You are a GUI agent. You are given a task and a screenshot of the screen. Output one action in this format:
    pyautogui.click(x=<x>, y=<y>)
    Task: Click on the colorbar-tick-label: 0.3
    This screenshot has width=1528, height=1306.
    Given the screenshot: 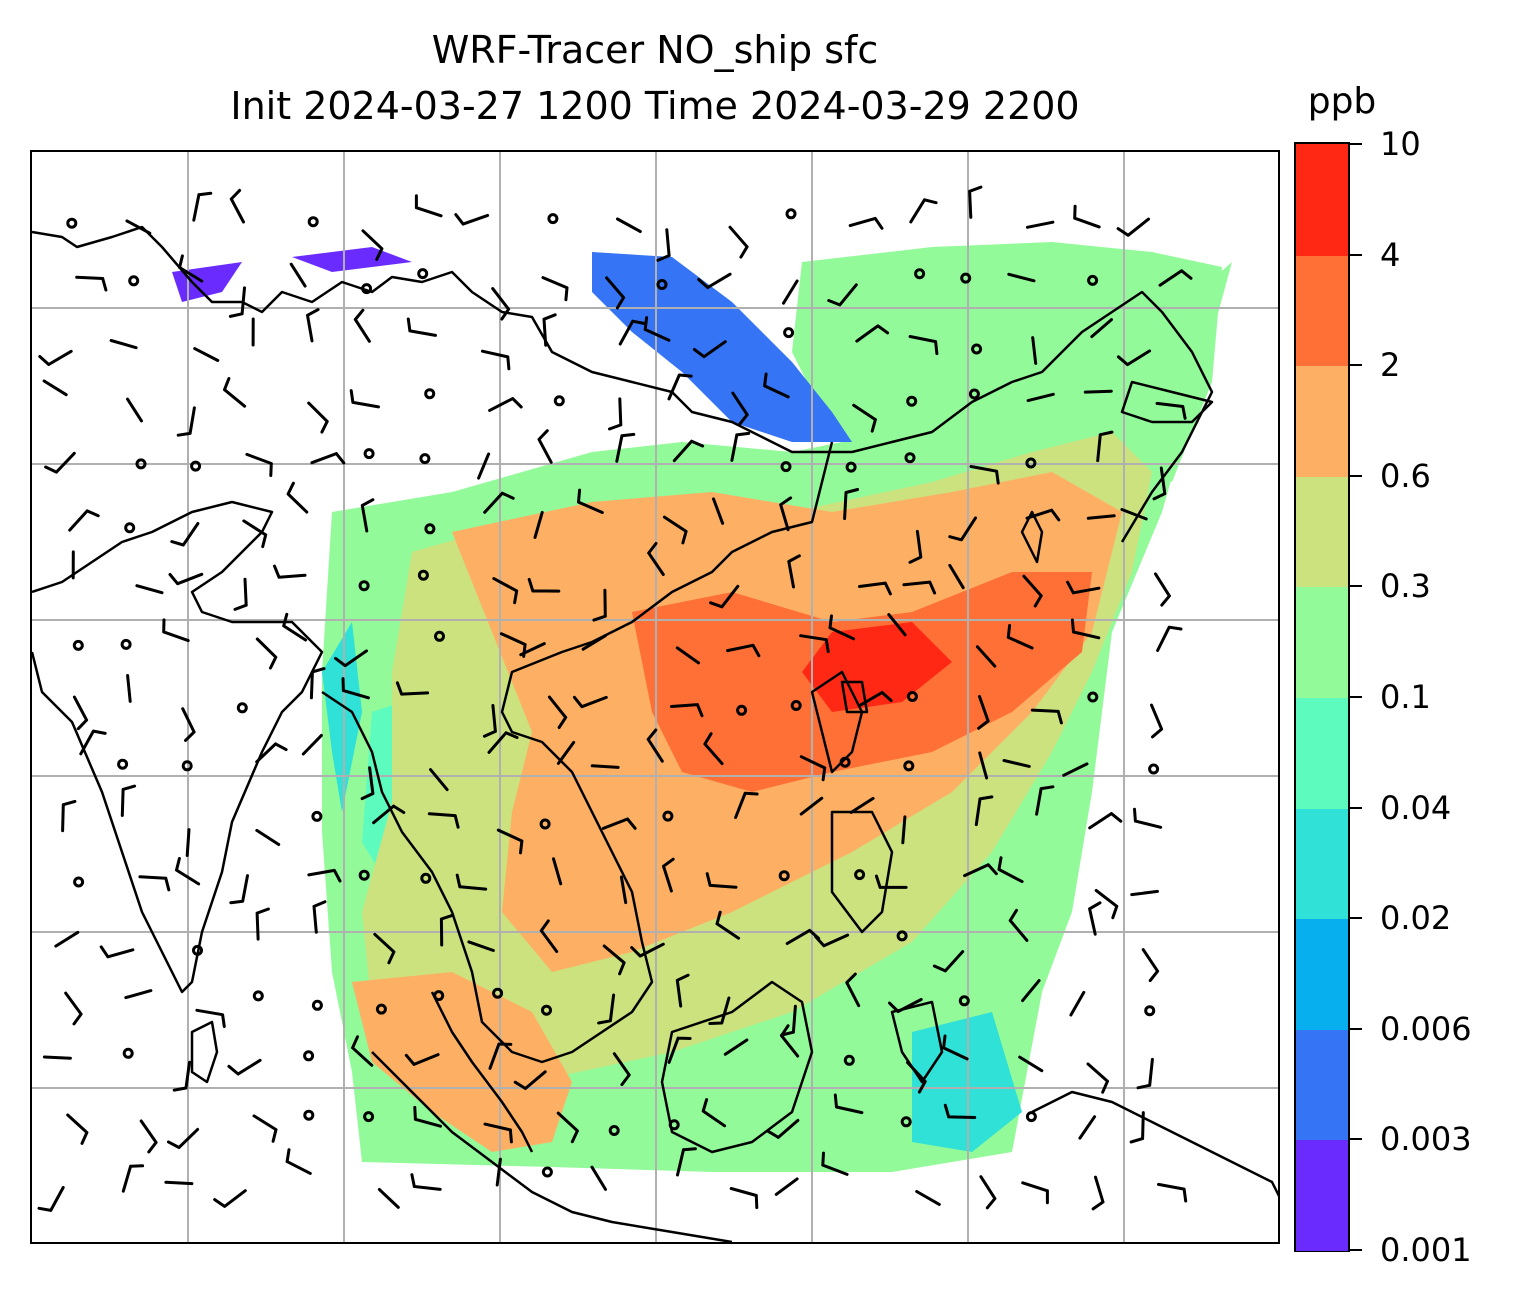 What is the action you would take?
    pyautogui.click(x=1405, y=586)
    